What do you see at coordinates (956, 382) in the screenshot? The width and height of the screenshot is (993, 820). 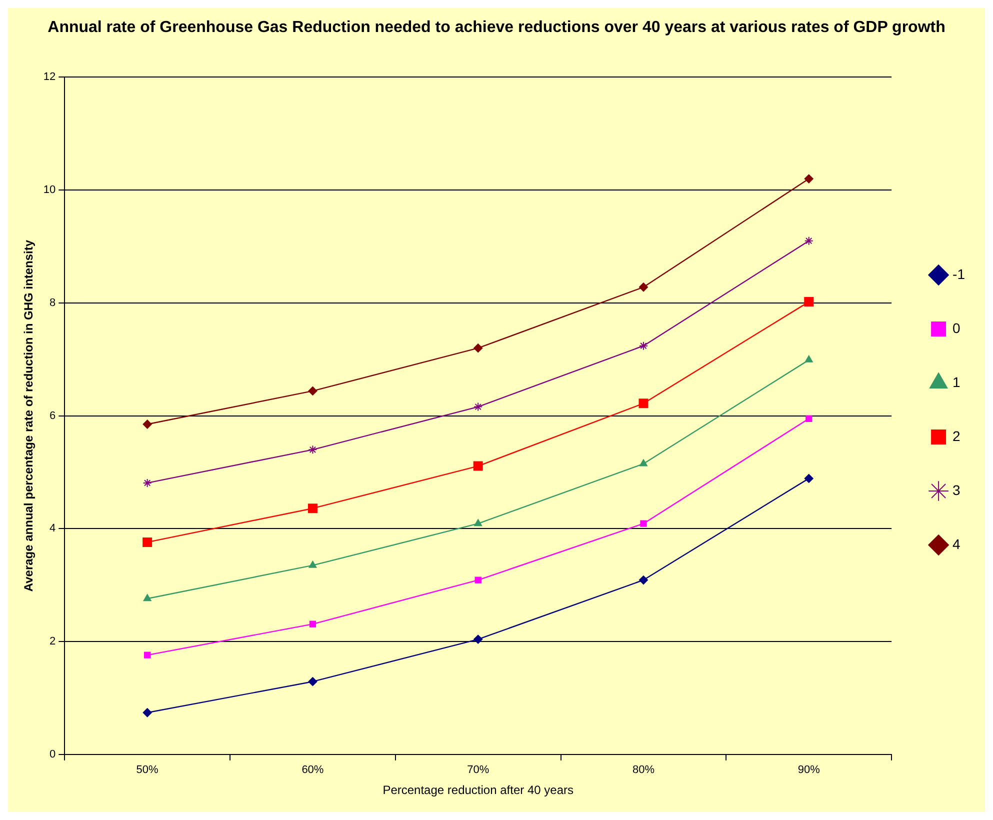 I see `legend-label: 1` at bounding box center [956, 382].